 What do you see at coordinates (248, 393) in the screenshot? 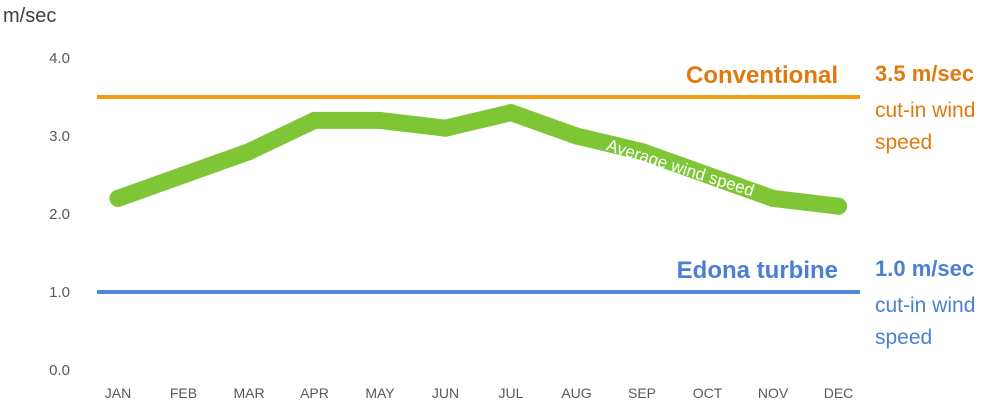
I see `x-tick-label: MAR` at bounding box center [248, 393].